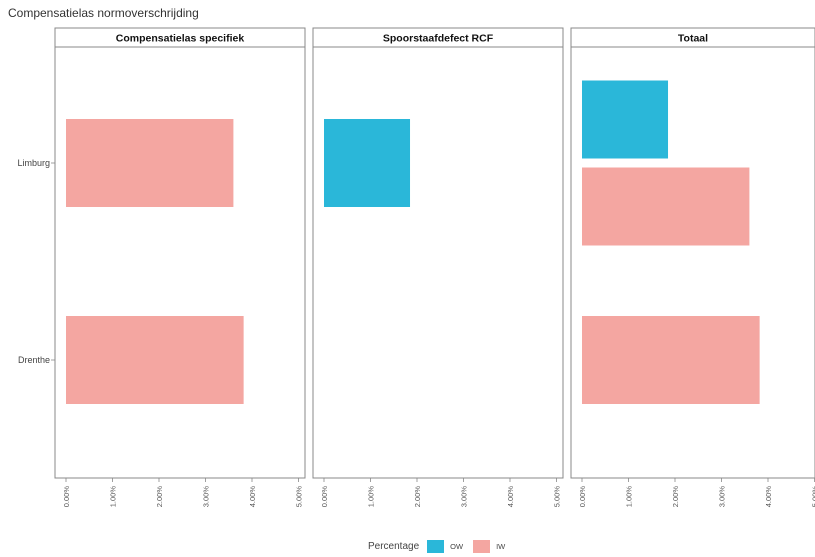 This screenshot has width=815, height=557. I want to click on facet-3-x-tick-label-1: 1.00%, so click(629, 497).